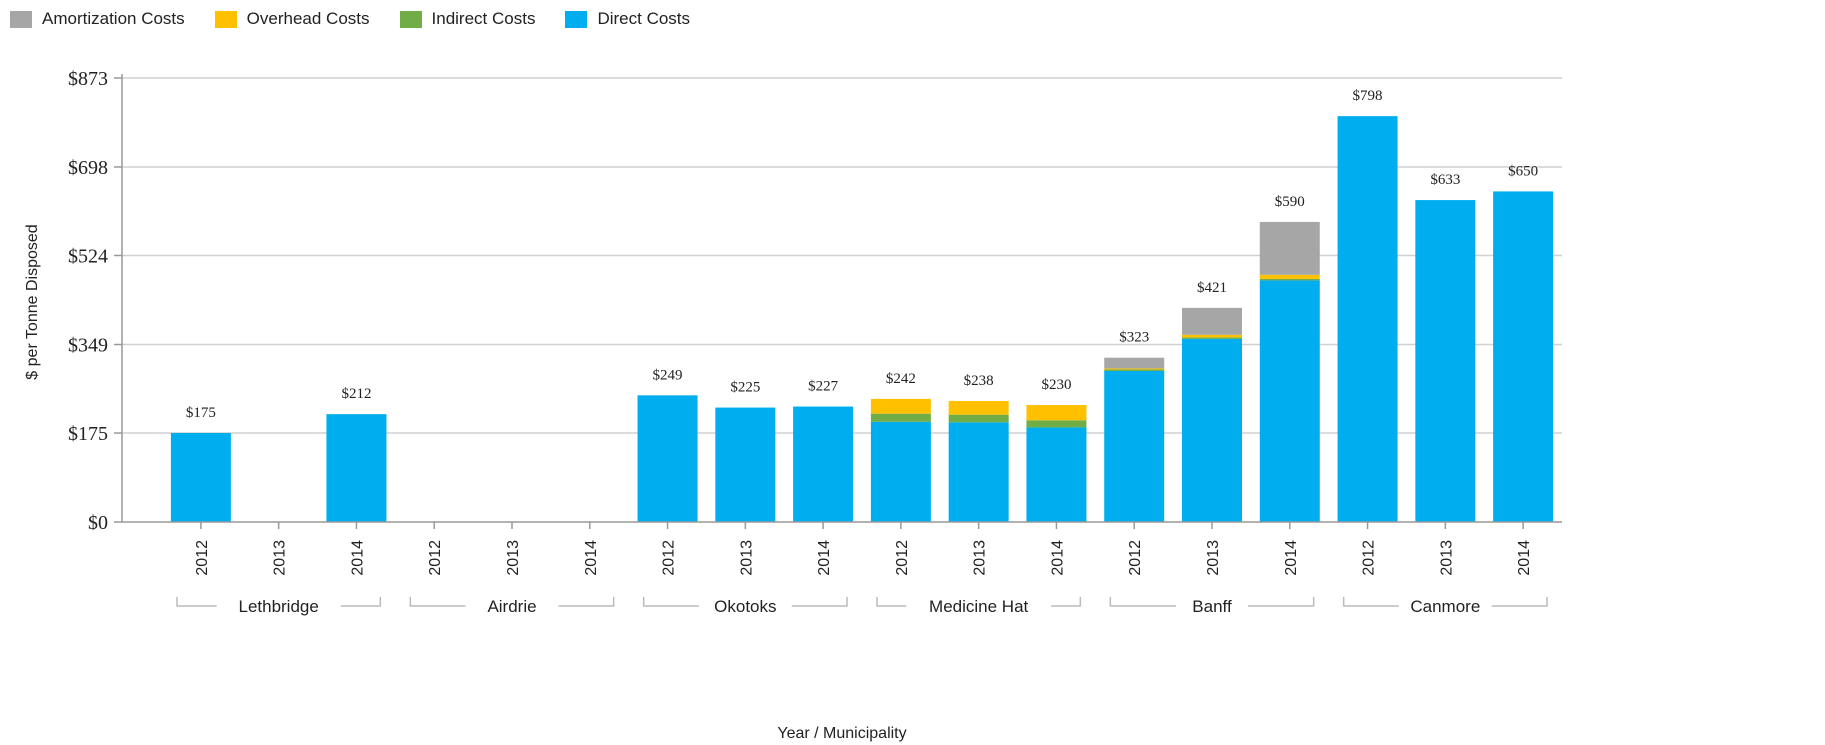 This screenshot has height=745, width=1825. I want to click on data-label-6: $249, so click(668, 375).